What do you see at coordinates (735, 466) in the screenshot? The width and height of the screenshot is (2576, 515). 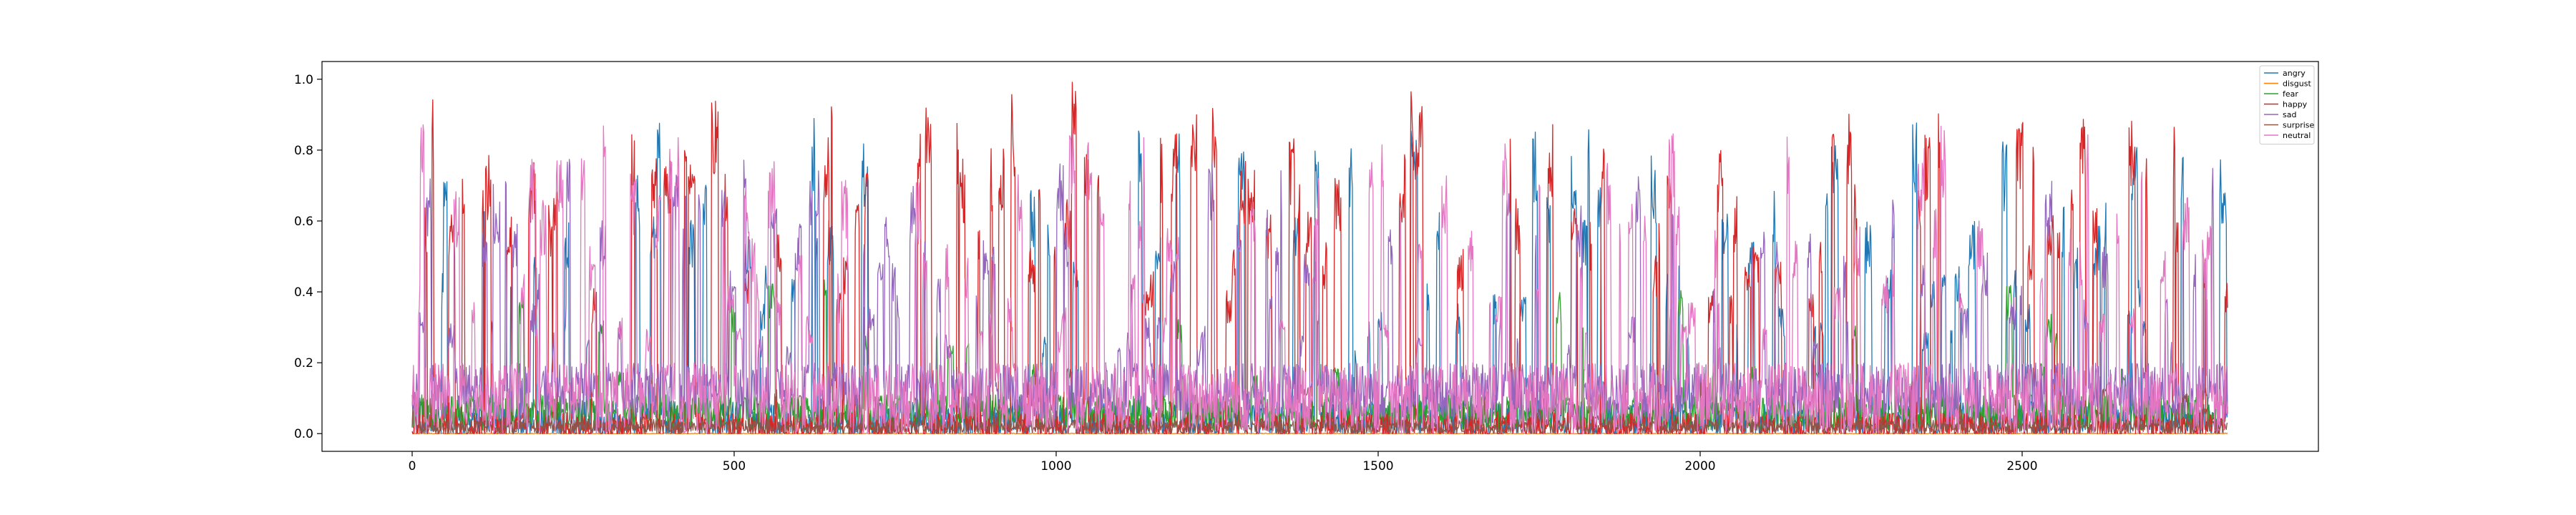 I see `x-tick-label: 500` at bounding box center [735, 466].